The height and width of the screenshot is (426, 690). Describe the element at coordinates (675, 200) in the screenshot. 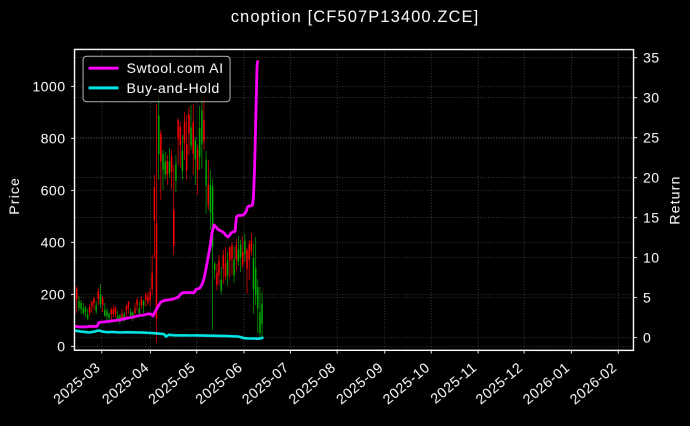

I see `svg-text: Return` at that location.